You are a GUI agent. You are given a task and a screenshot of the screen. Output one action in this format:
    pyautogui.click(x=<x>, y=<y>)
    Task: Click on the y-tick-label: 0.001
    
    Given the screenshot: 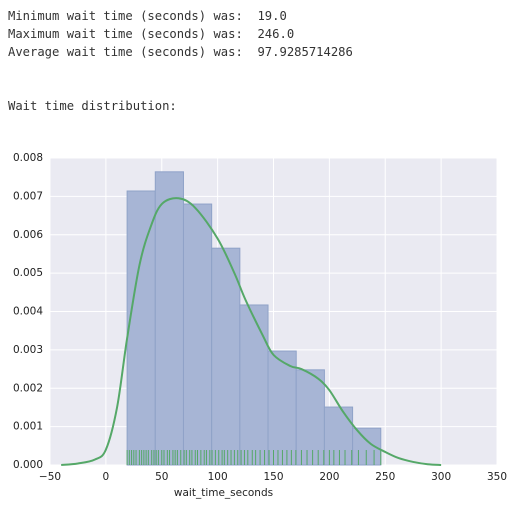 What is the action you would take?
    pyautogui.click(x=28, y=427)
    